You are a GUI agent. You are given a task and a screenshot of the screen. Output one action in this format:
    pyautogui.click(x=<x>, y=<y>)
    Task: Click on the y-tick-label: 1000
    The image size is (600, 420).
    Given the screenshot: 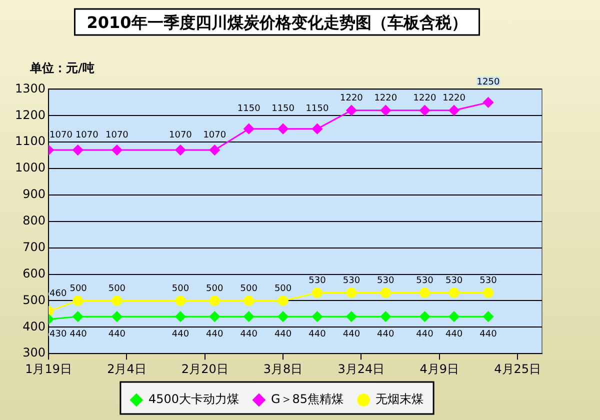 What is the action you would take?
    pyautogui.click(x=30, y=167)
    